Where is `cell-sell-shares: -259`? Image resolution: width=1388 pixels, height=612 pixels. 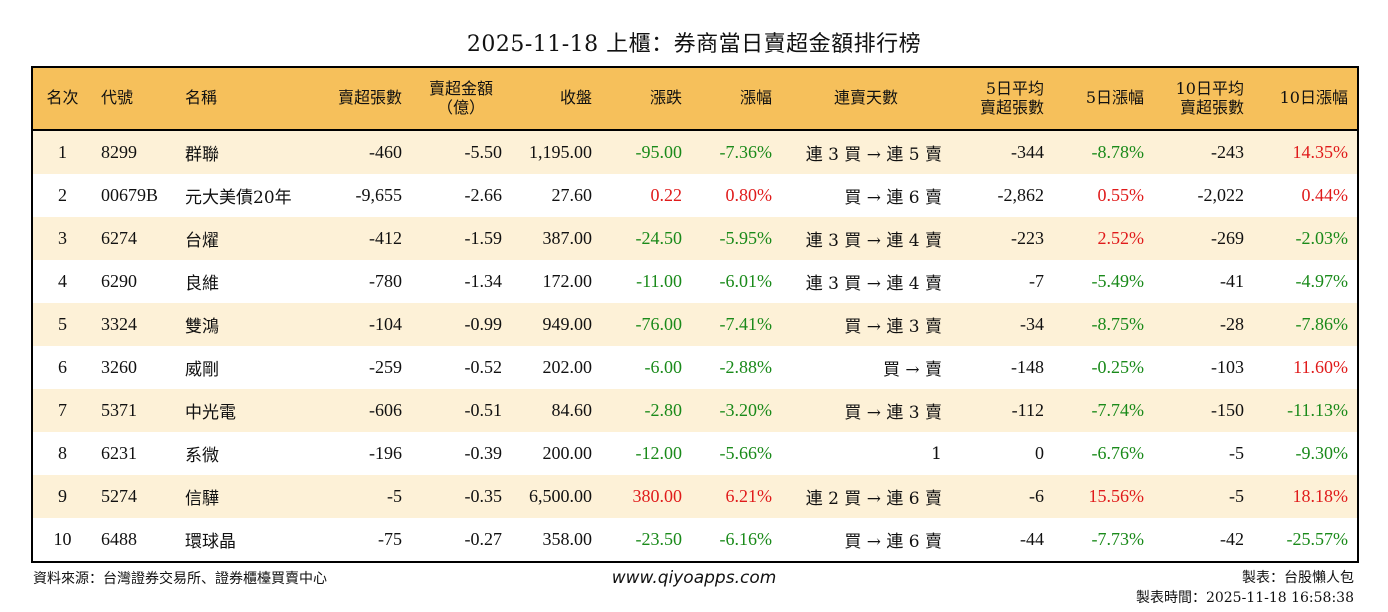
cell-sell-shares: -259 is located at coordinates (363, 367).